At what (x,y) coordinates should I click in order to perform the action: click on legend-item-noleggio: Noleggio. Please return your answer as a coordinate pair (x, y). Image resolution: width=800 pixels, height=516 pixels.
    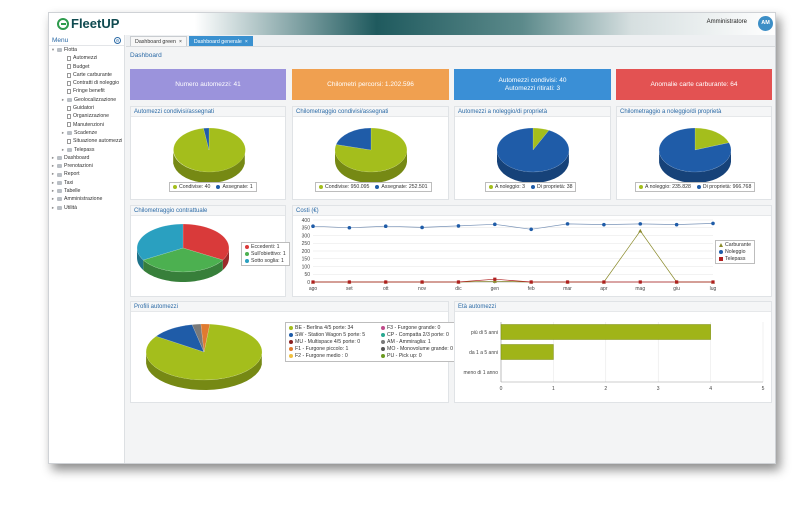
    Looking at the image, I should click on (732, 252).